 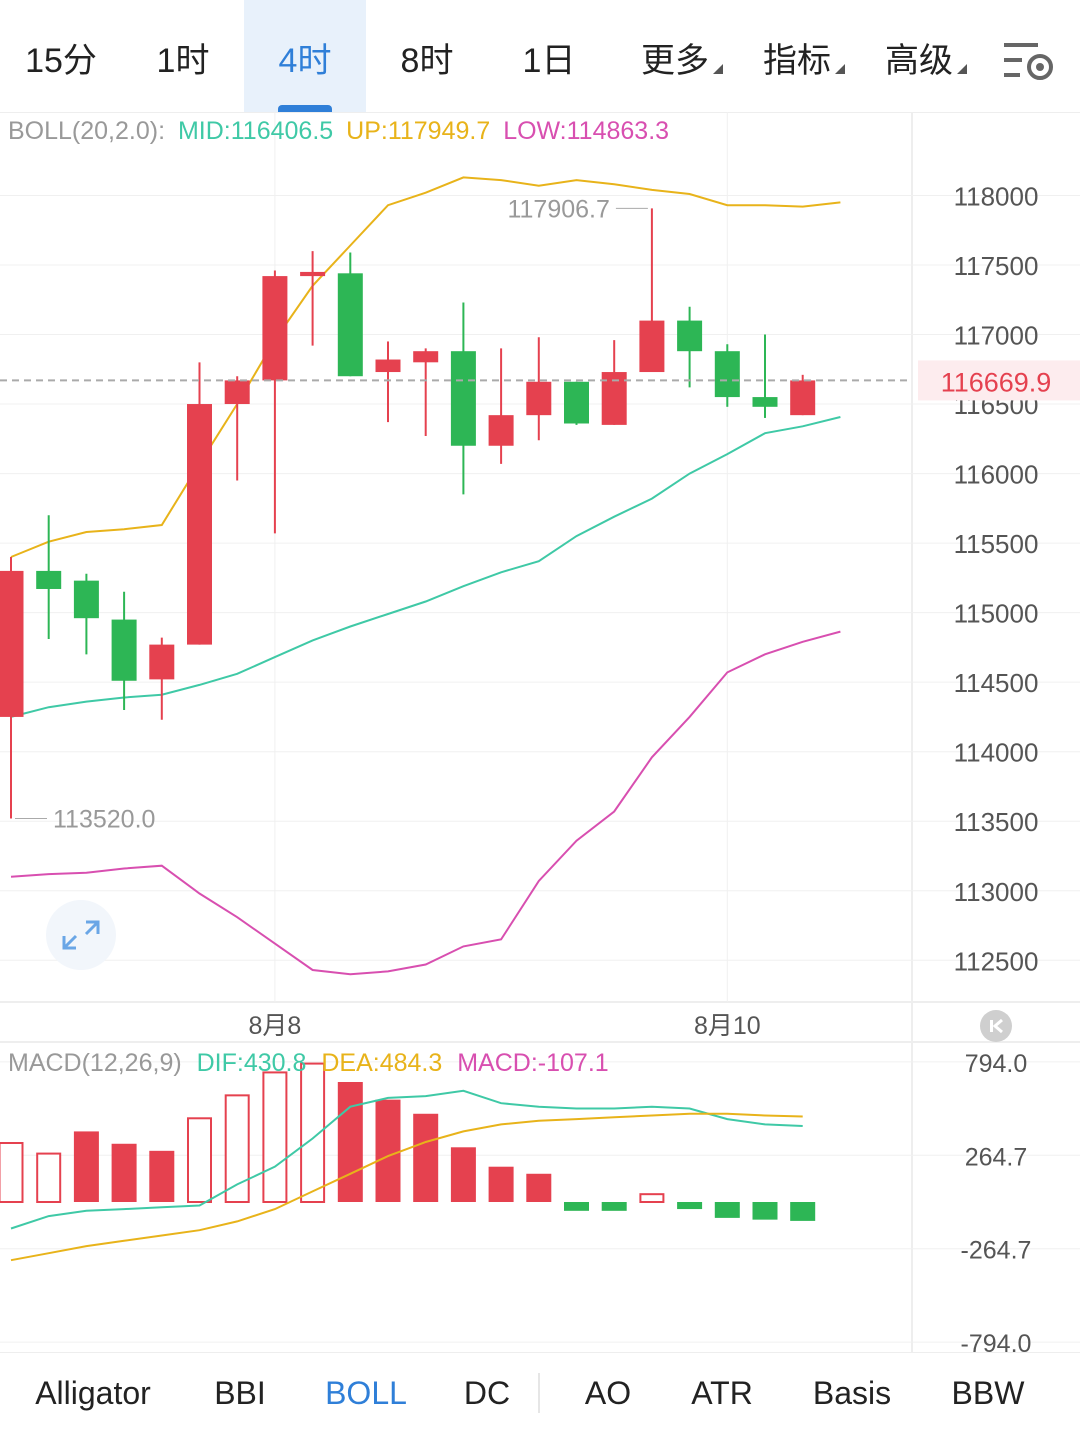 What do you see at coordinates (539, 1393) in the screenshot?
I see `indicator-separator` at bounding box center [539, 1393].